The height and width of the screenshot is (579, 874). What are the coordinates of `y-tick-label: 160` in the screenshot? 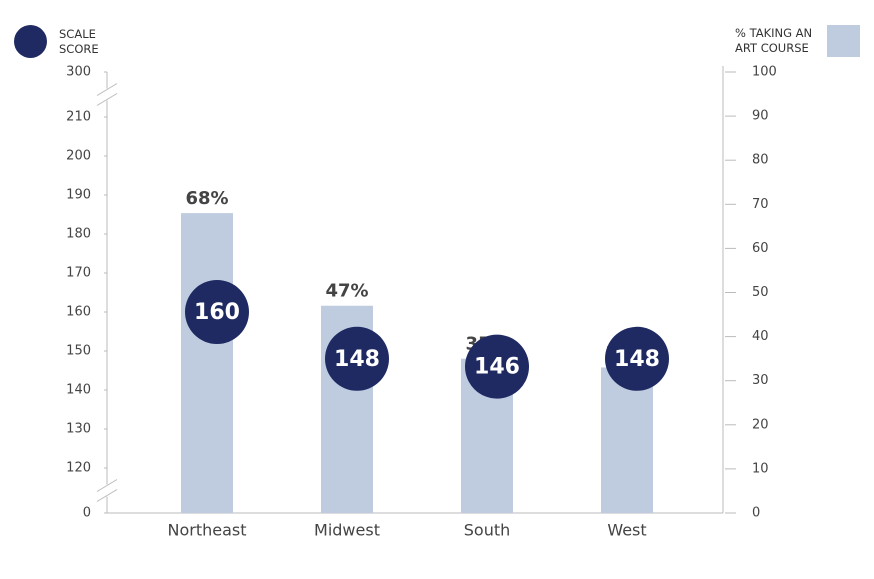 It's located at (78, 312).